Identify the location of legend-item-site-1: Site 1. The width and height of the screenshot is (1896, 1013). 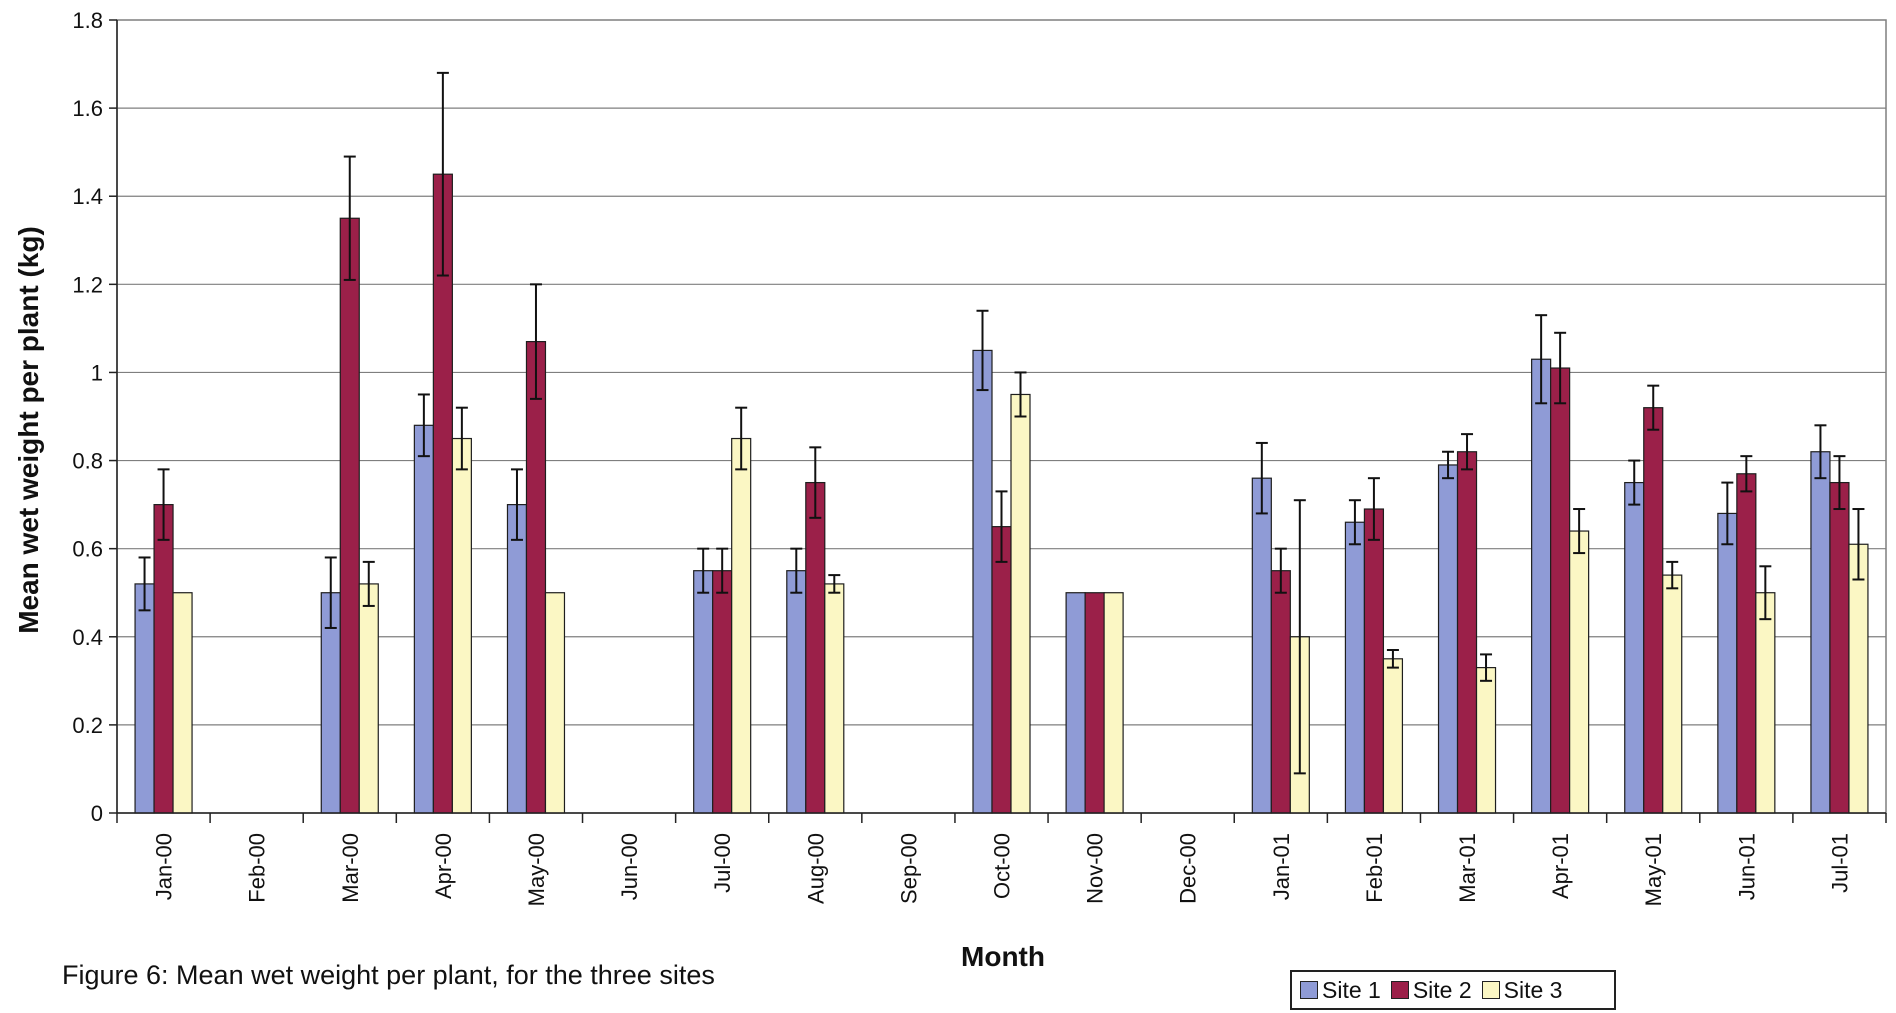
(1340, 990).